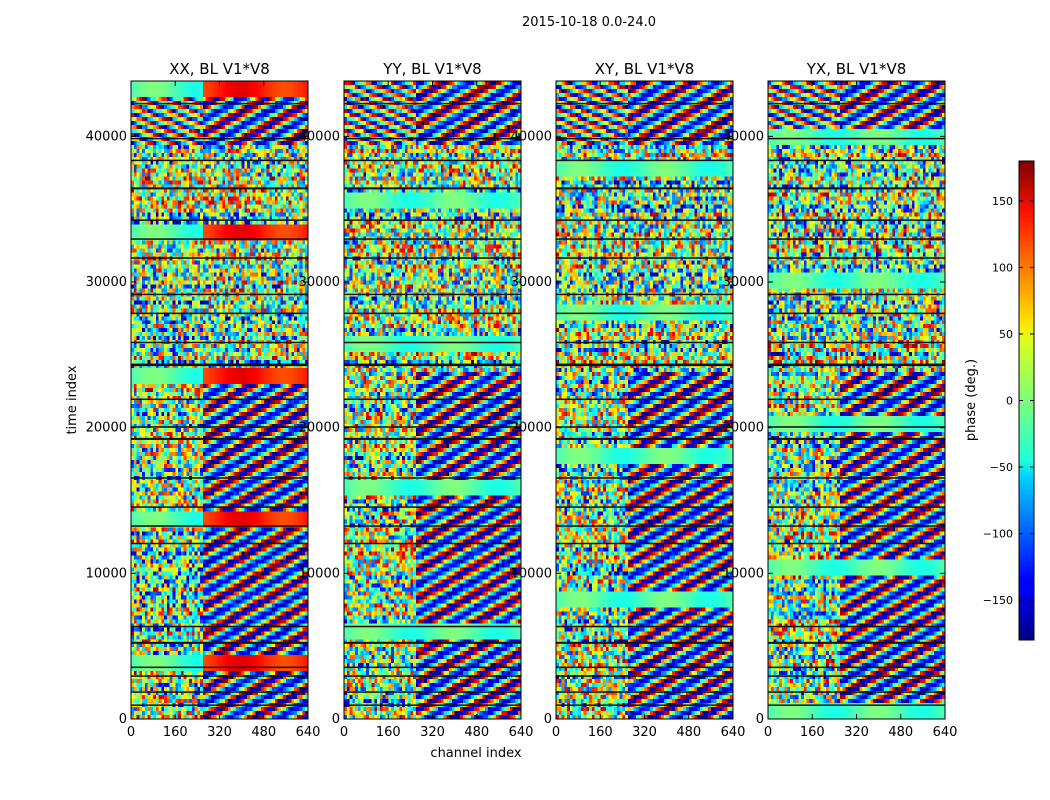  I want to click on colorbar-tick-label: −150, so click(998, 600).